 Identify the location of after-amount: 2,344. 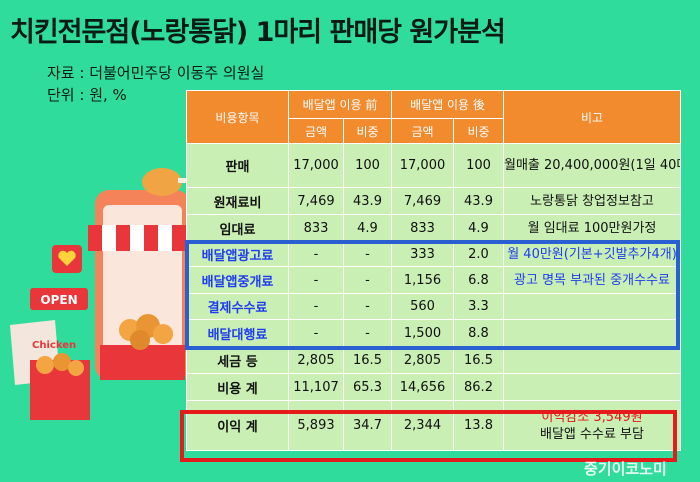
(422, 425).